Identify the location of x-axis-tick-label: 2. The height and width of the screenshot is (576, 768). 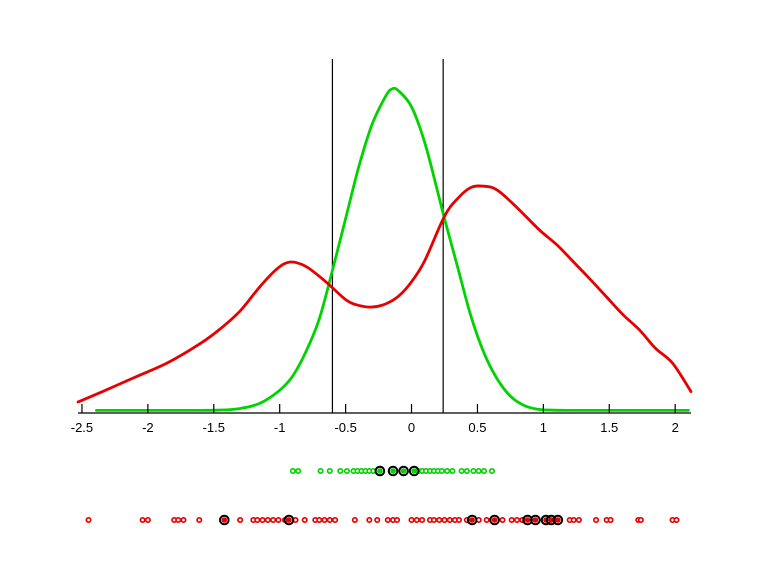
(675, 427).